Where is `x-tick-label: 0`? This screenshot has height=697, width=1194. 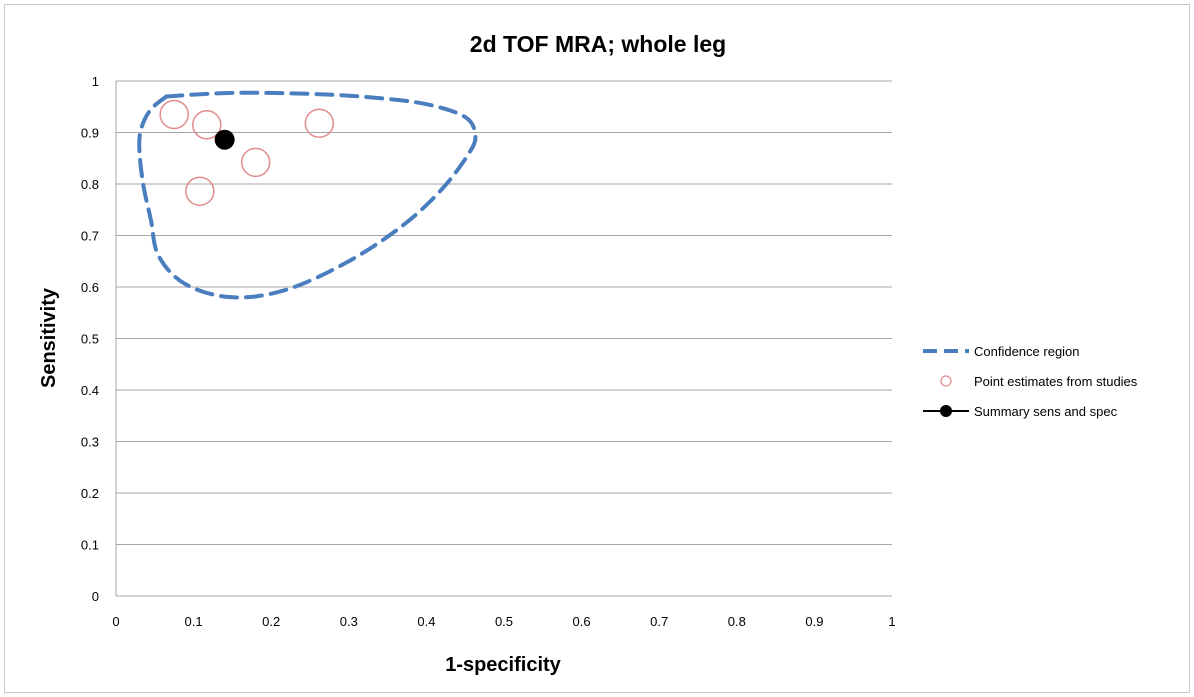
x-tick-label: 0 is located at coordinates (115, 621).